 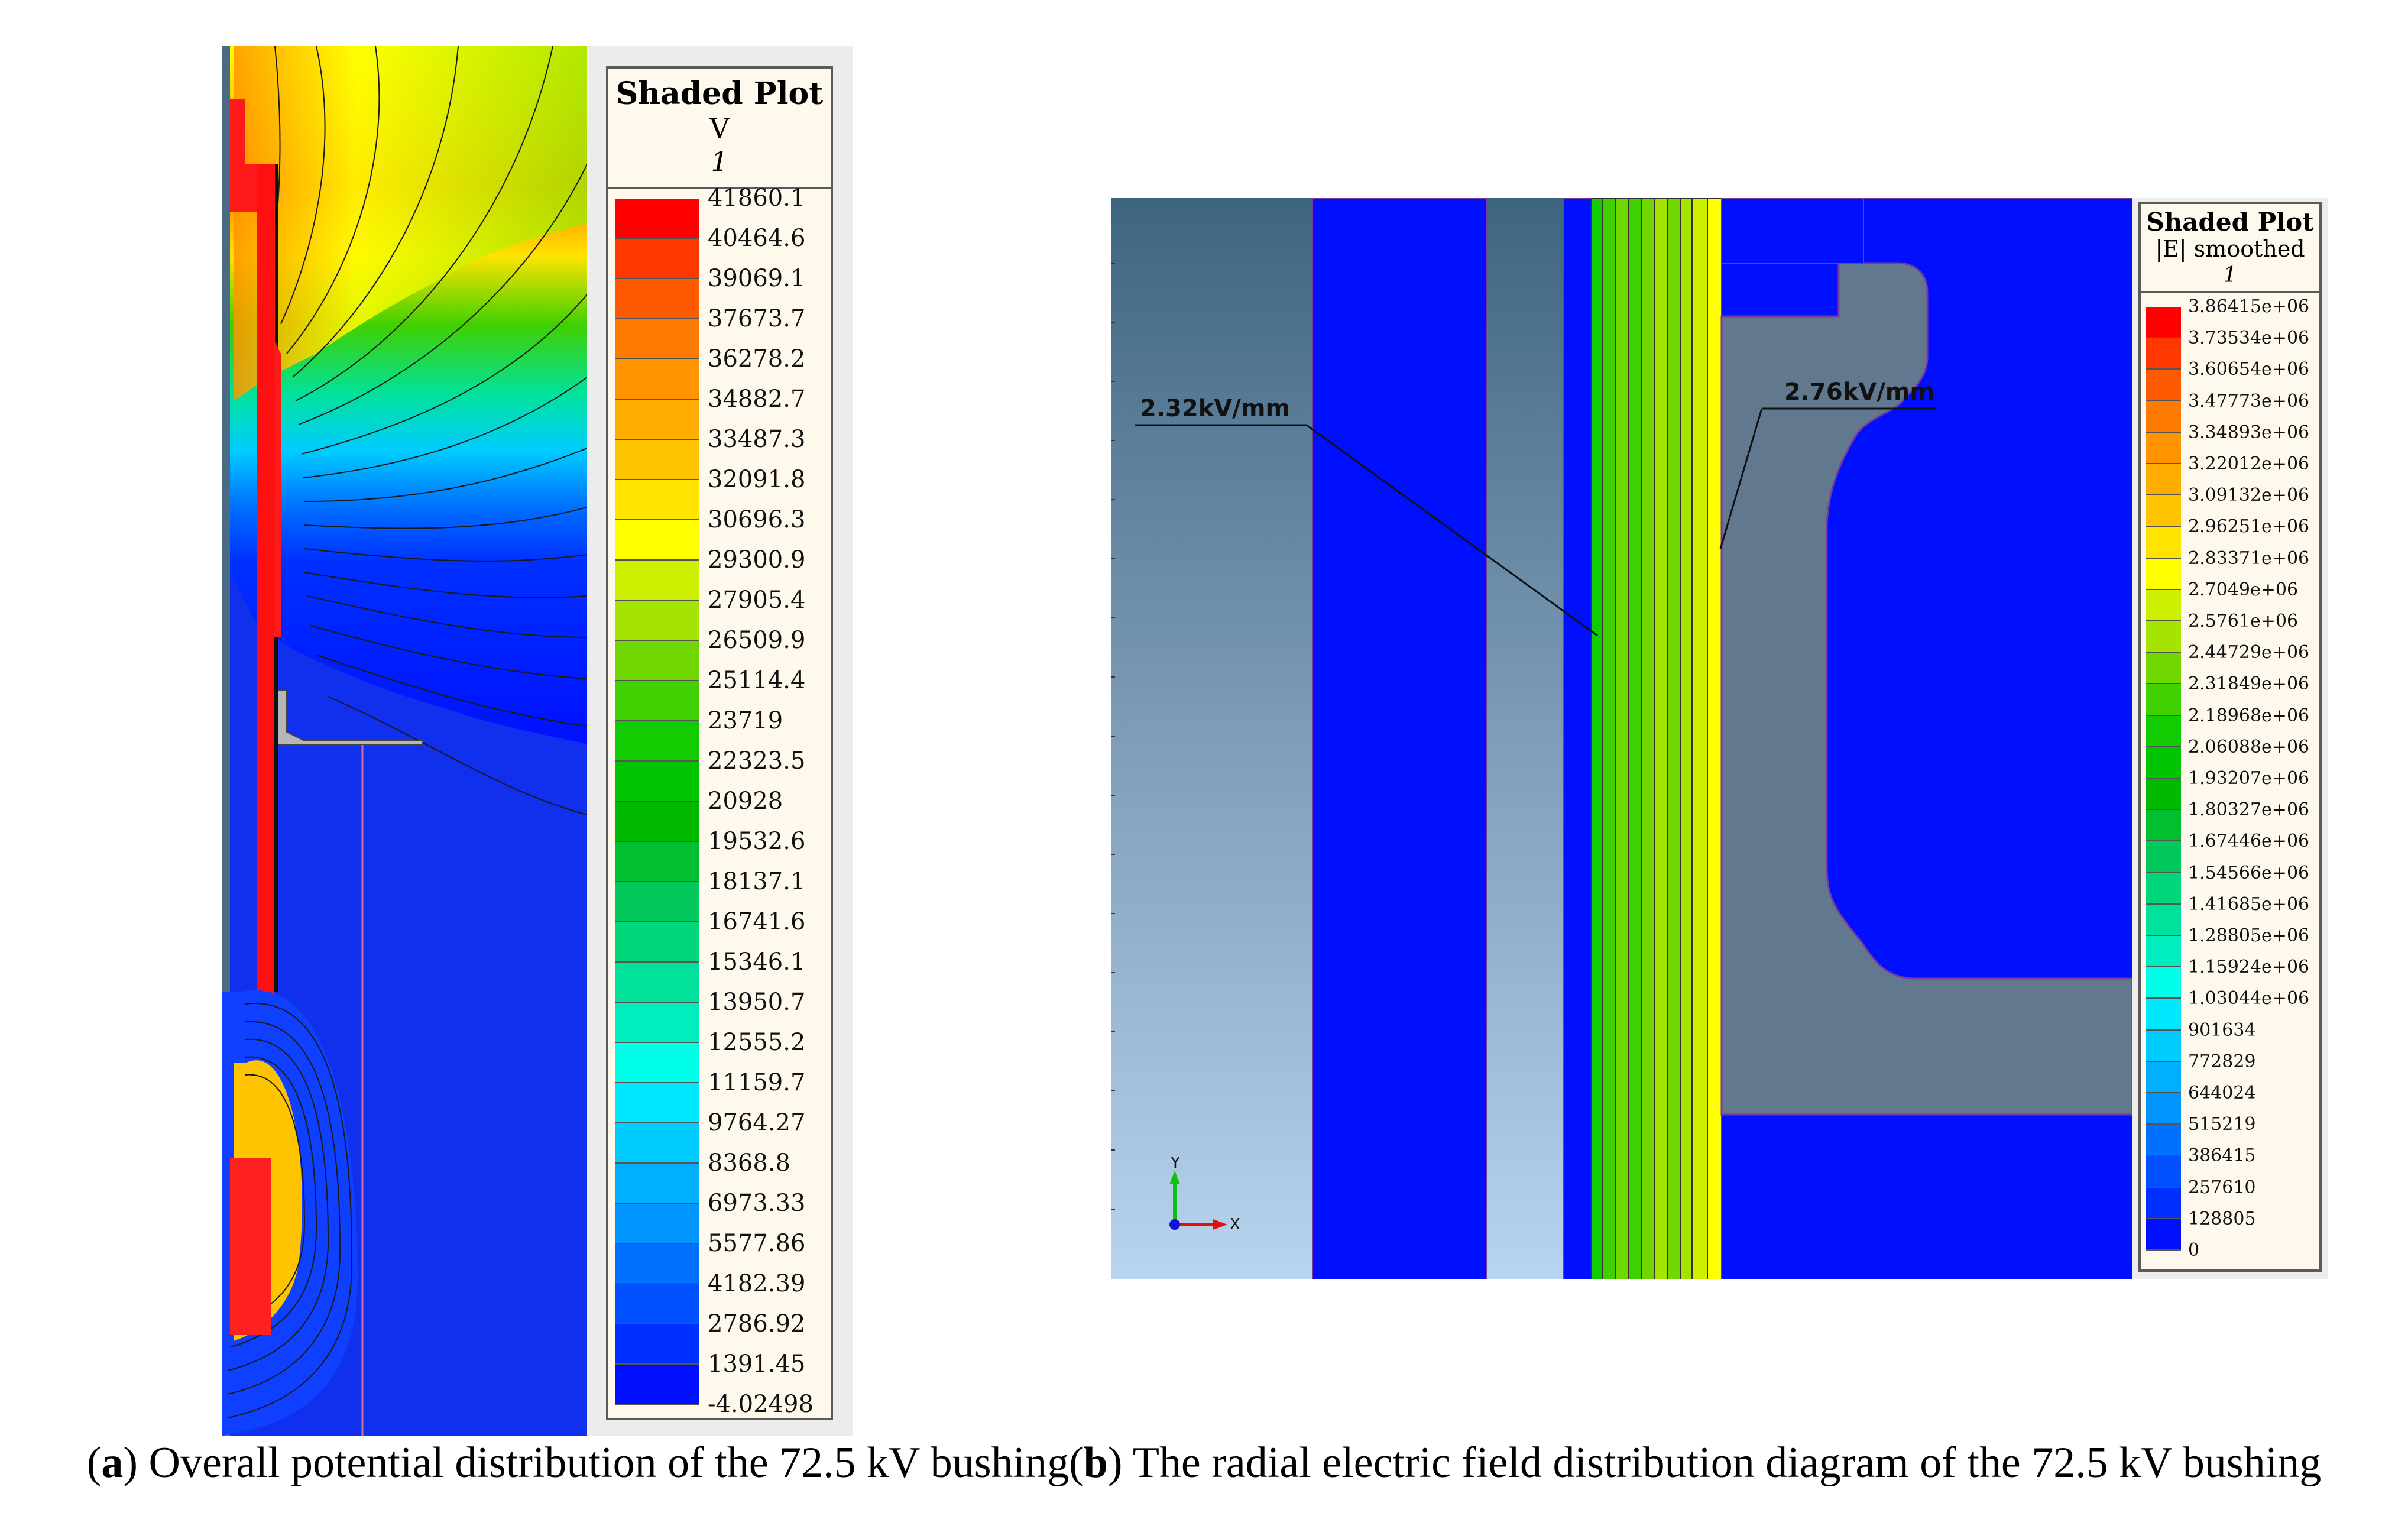 What do you see at coordinates (757, 560) in the screenshot?
I see `legend-value-label: 29300.9` at bounding box center [757, 560].